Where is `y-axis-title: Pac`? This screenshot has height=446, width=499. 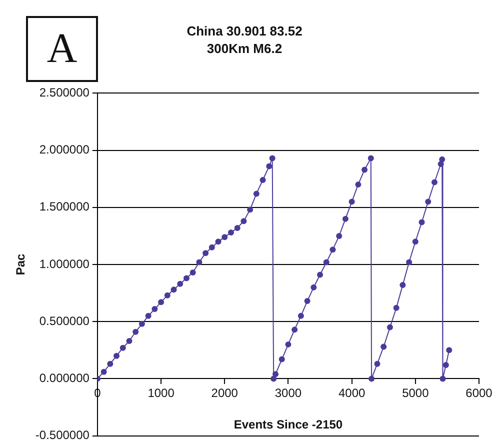 y-axis-title: Pac is located at coordinates (21, 265).